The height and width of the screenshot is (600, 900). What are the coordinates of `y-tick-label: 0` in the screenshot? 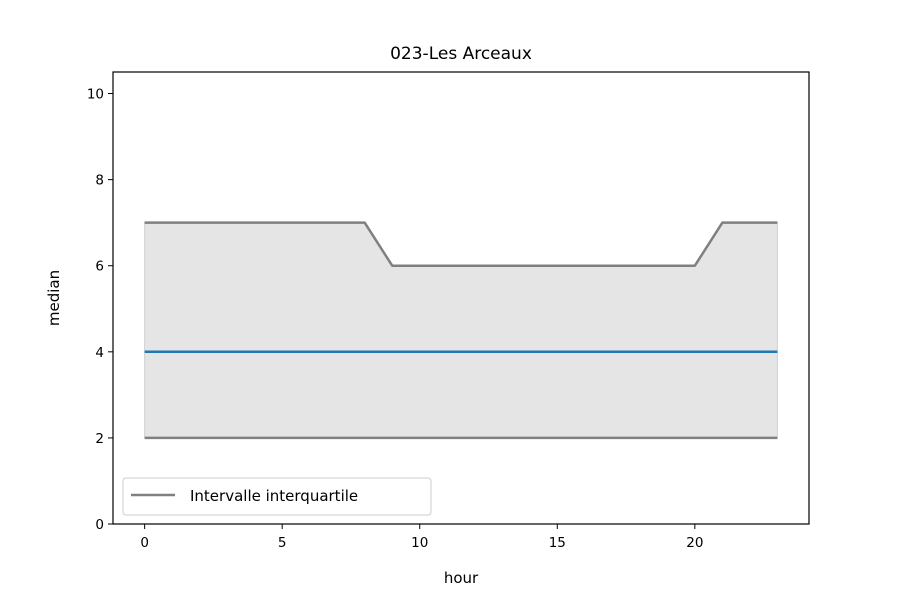 It's located at (99, 525).